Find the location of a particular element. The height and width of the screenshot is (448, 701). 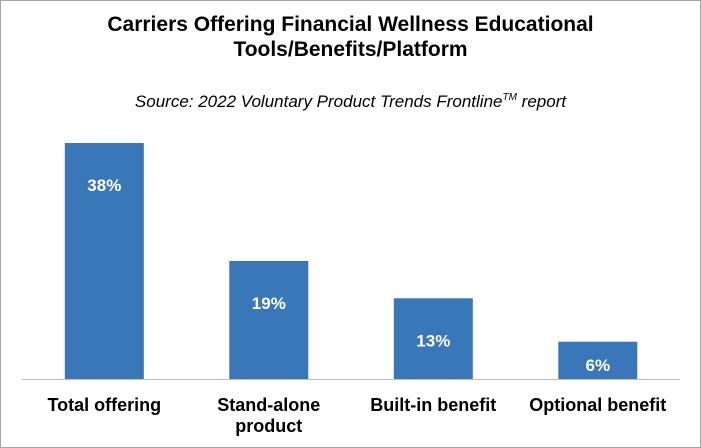

category-label-line: Total offering is located at coordinates (104, 405).